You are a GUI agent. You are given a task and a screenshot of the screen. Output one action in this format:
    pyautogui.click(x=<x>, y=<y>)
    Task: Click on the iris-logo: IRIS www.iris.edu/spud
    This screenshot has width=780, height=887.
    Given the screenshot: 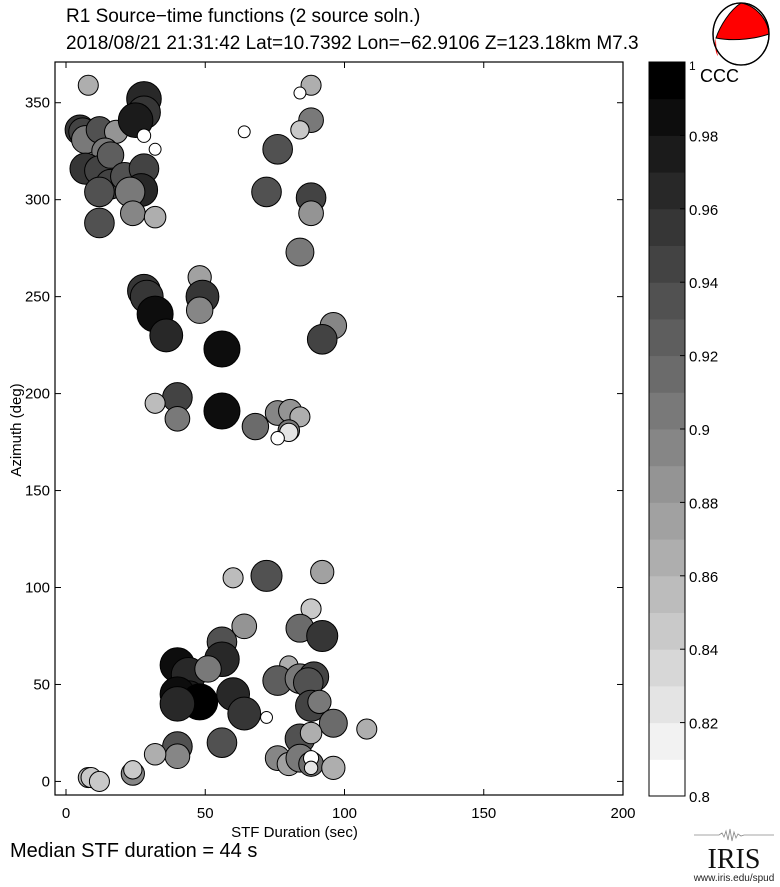 What is the action you would take?
    pyautogui.click(x=734, y=857)
    